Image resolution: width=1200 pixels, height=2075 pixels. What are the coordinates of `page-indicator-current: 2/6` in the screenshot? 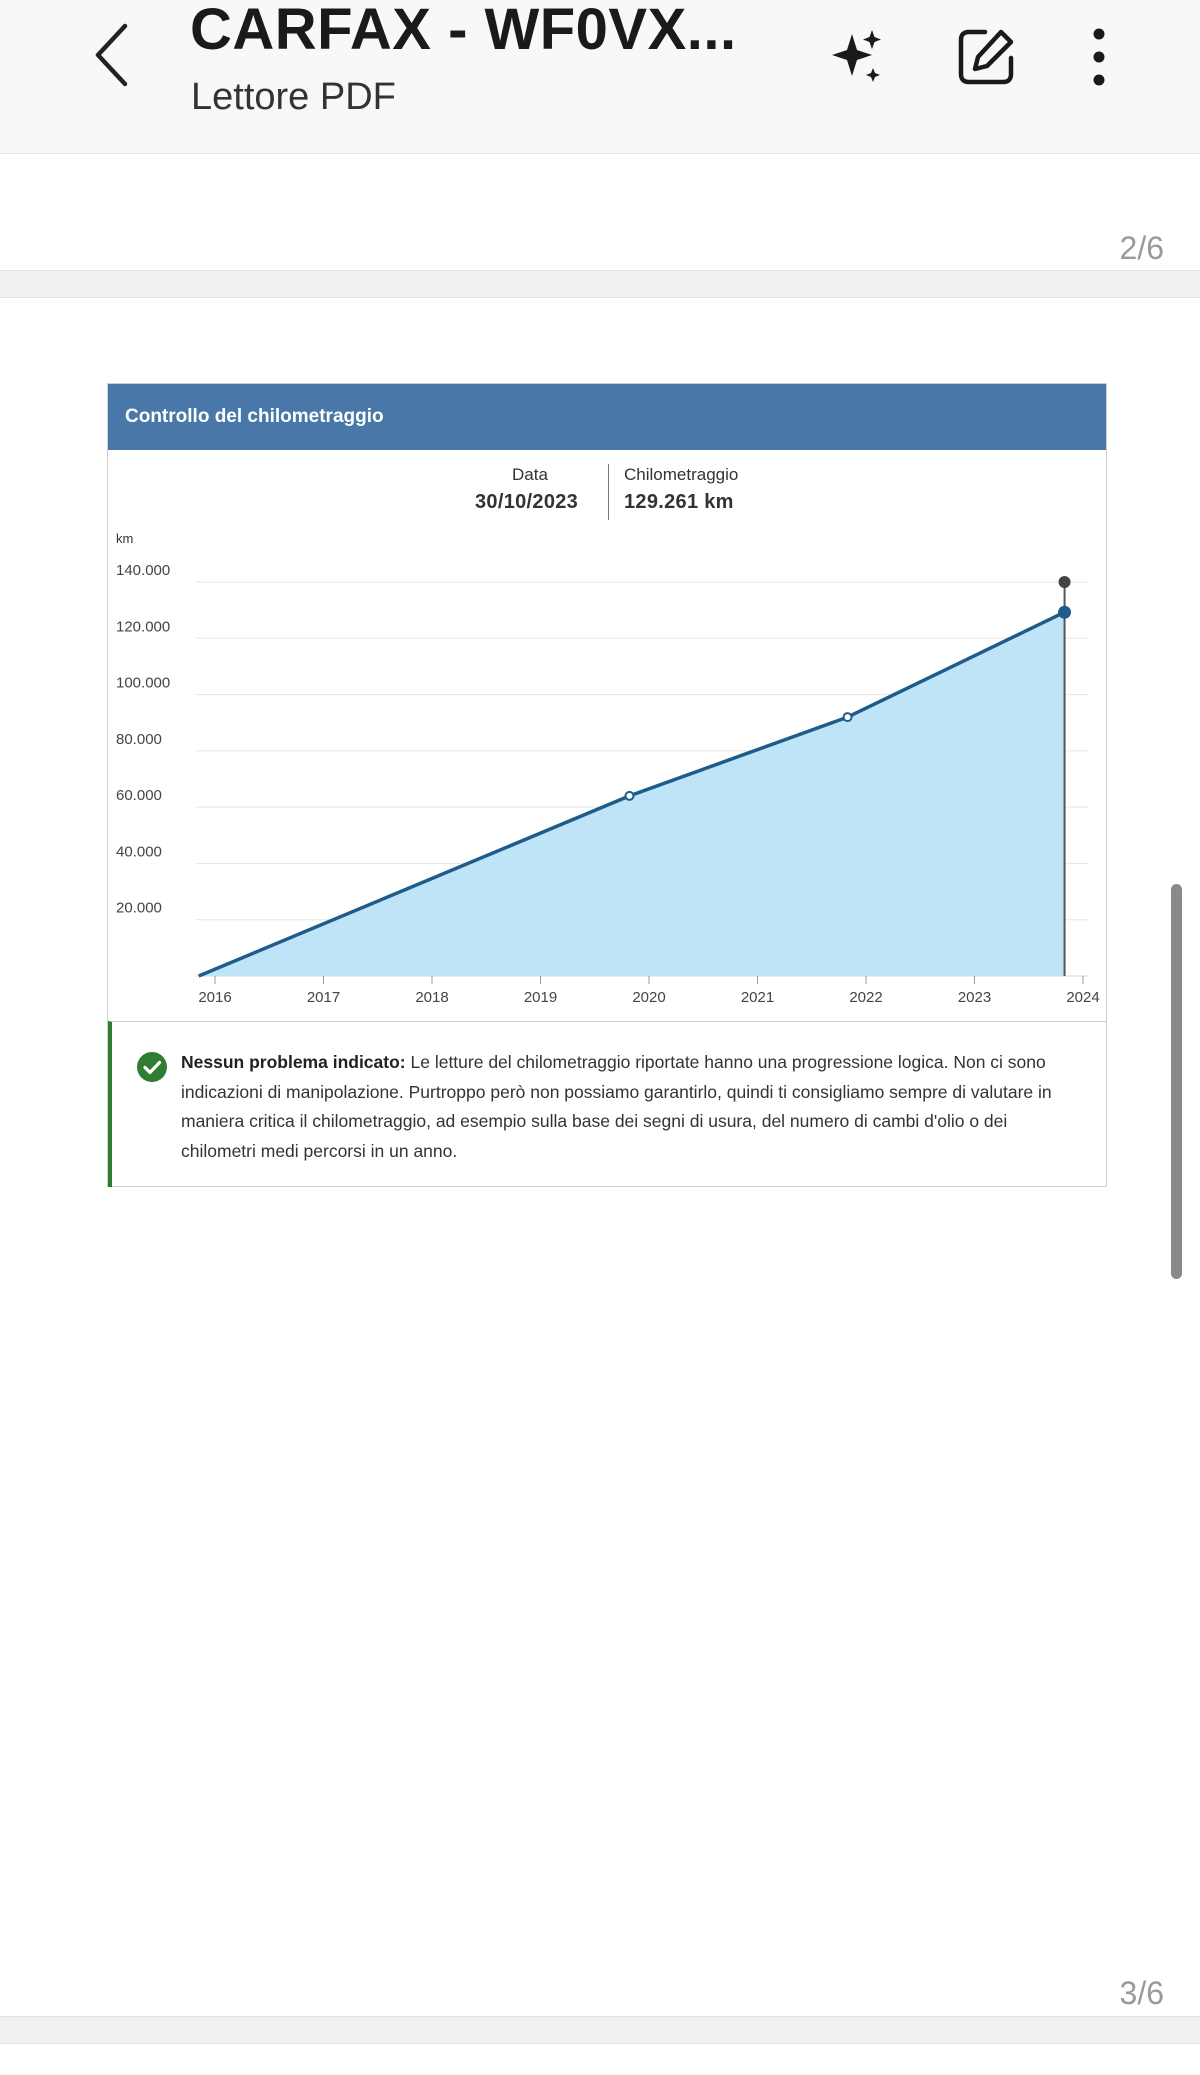 It's located at (1141, 248).